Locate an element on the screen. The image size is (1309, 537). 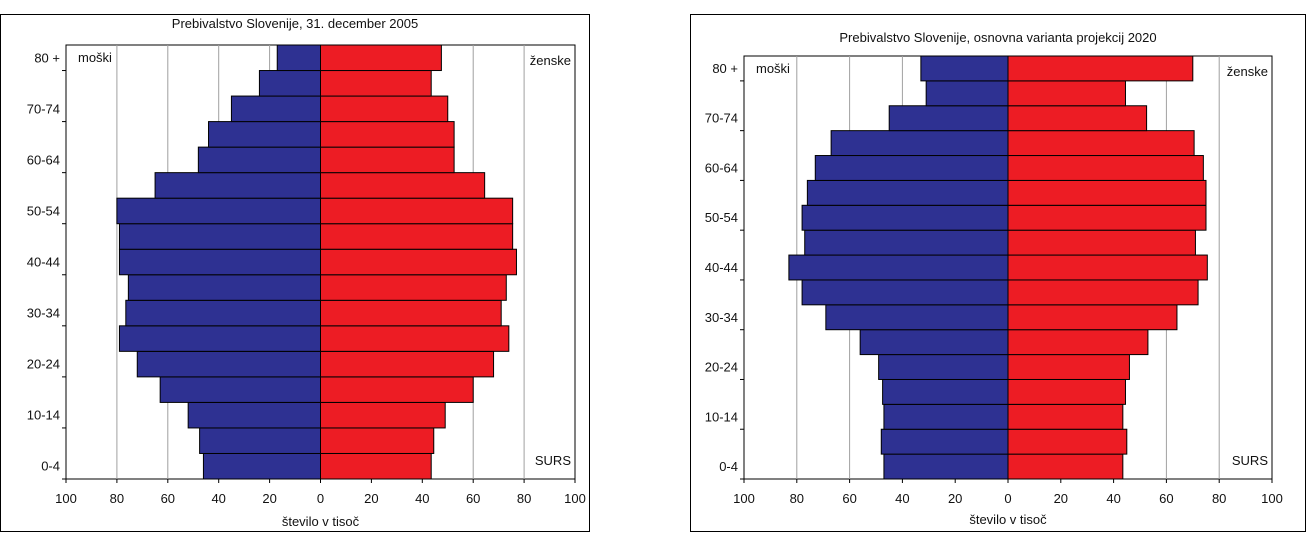
y-tick-label: 60-64 is located at coordinates (721, 167).